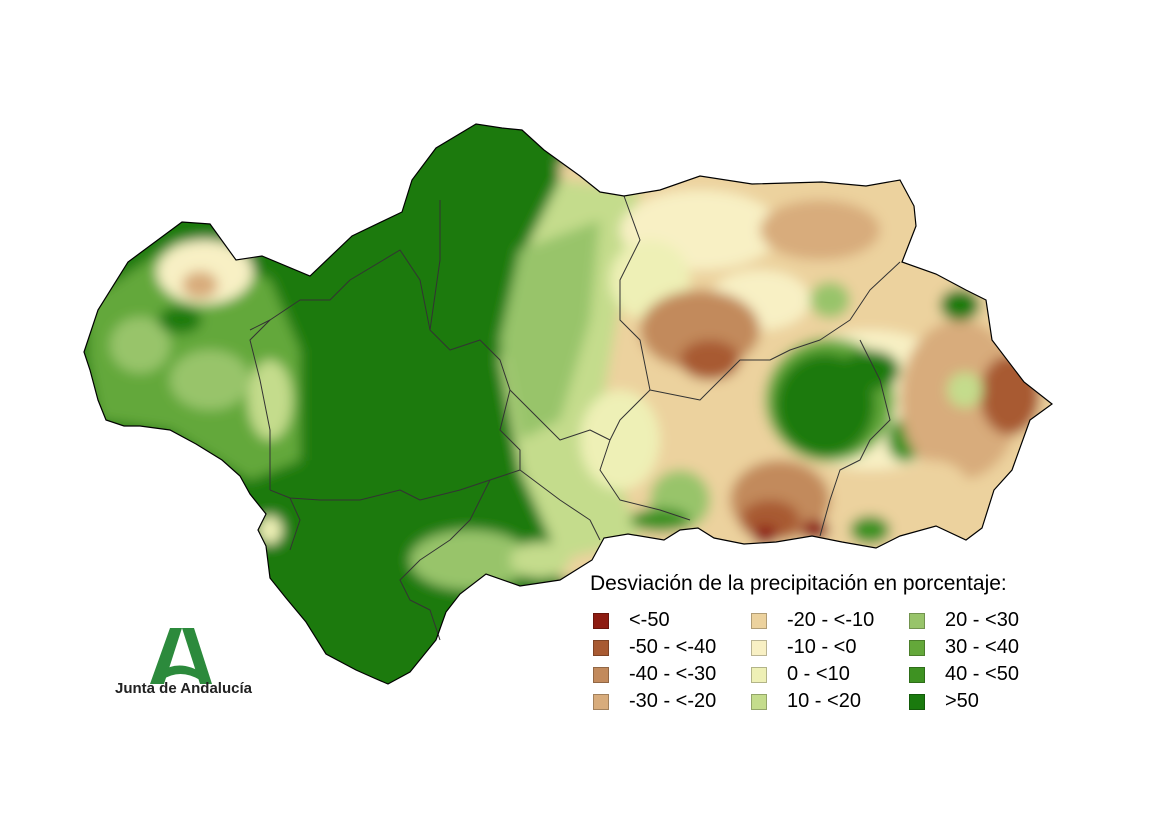 The width and height of the screenshot is (1169, 826). Describe the element at coordinates (270, 400) in the screenshot. I see `field-huelva-east` at that location.